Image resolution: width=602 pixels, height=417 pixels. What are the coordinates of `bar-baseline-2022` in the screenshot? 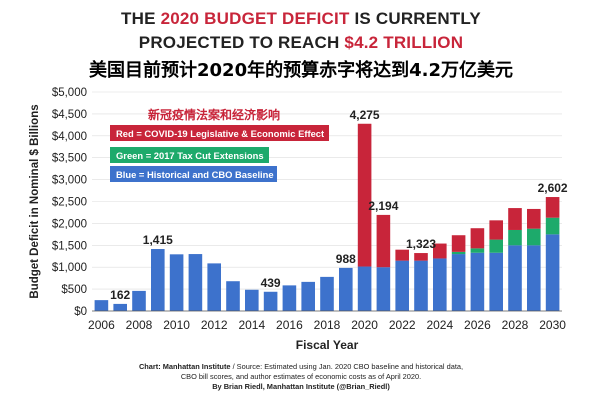 It's located at (402, 285).